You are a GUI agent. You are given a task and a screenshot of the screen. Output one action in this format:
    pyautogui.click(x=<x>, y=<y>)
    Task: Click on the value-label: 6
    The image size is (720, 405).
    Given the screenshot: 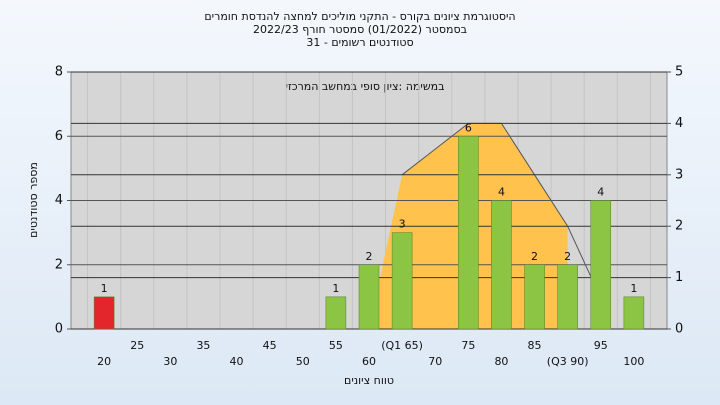 What is the action you would take?
    pyautogui.click(x=468, y=127)
    